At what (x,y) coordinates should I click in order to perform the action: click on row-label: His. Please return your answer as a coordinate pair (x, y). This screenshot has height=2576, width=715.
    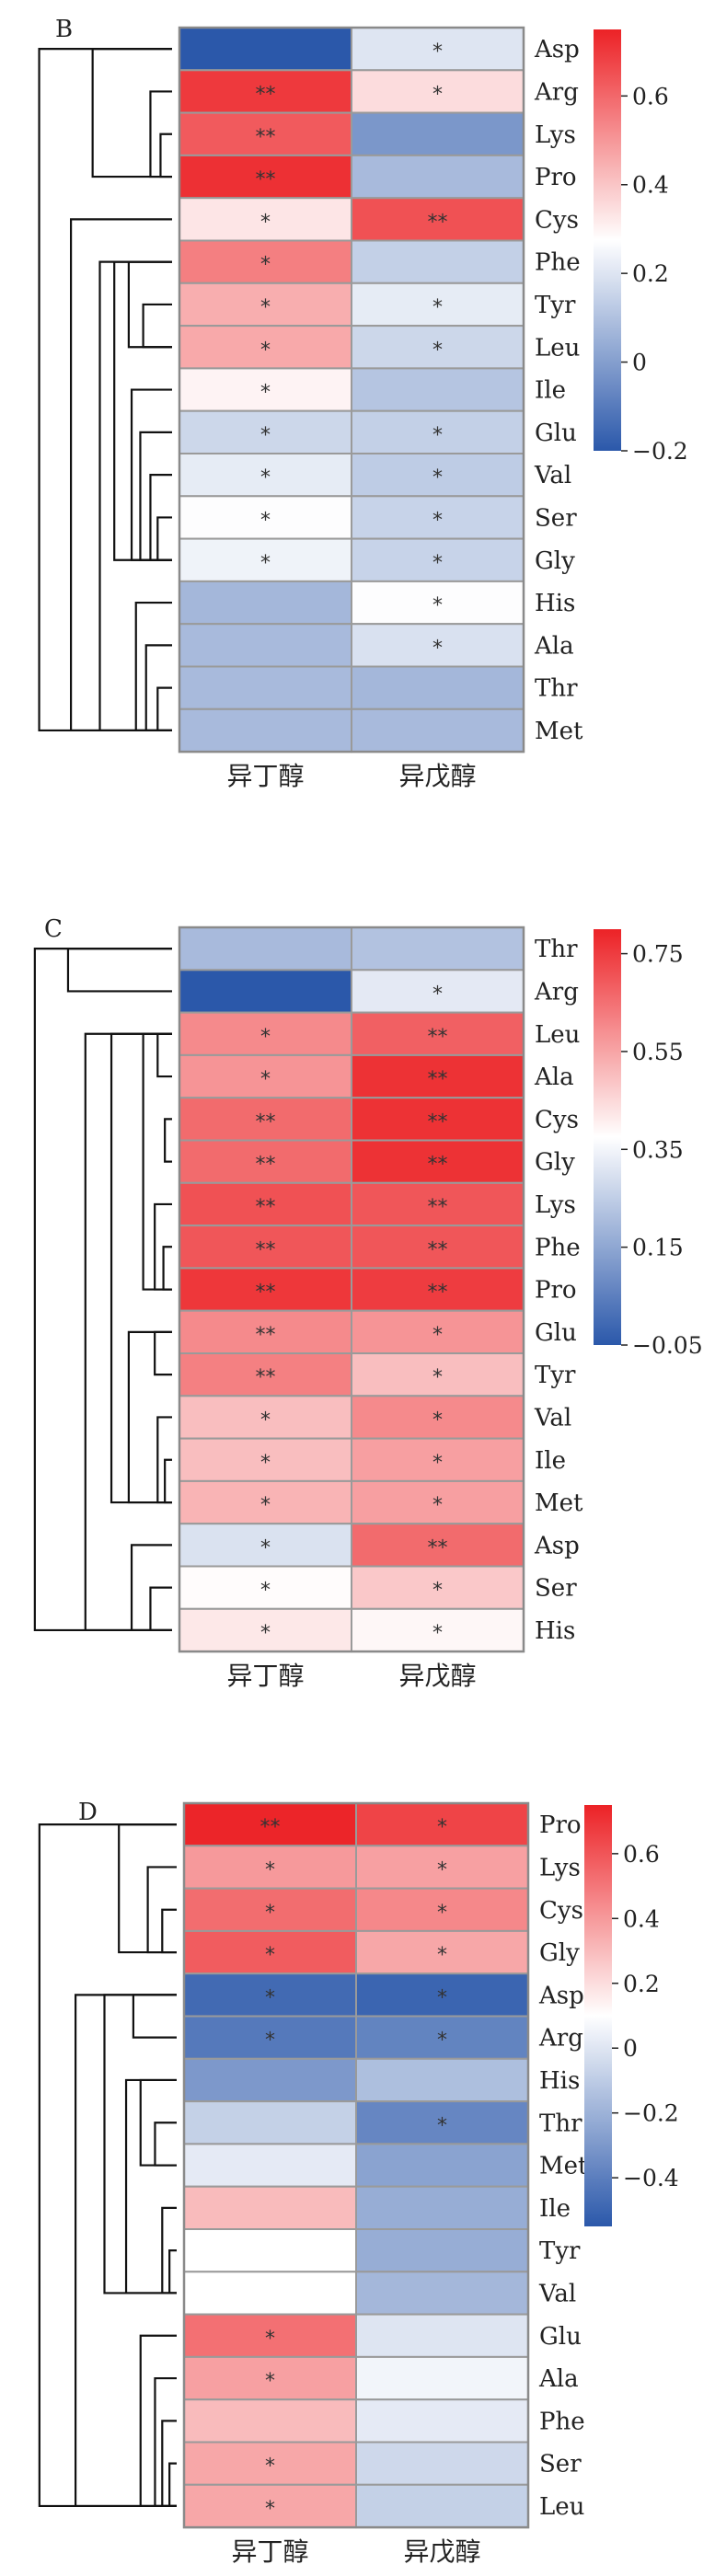
    Looking at the image, I should click on (555, 603).